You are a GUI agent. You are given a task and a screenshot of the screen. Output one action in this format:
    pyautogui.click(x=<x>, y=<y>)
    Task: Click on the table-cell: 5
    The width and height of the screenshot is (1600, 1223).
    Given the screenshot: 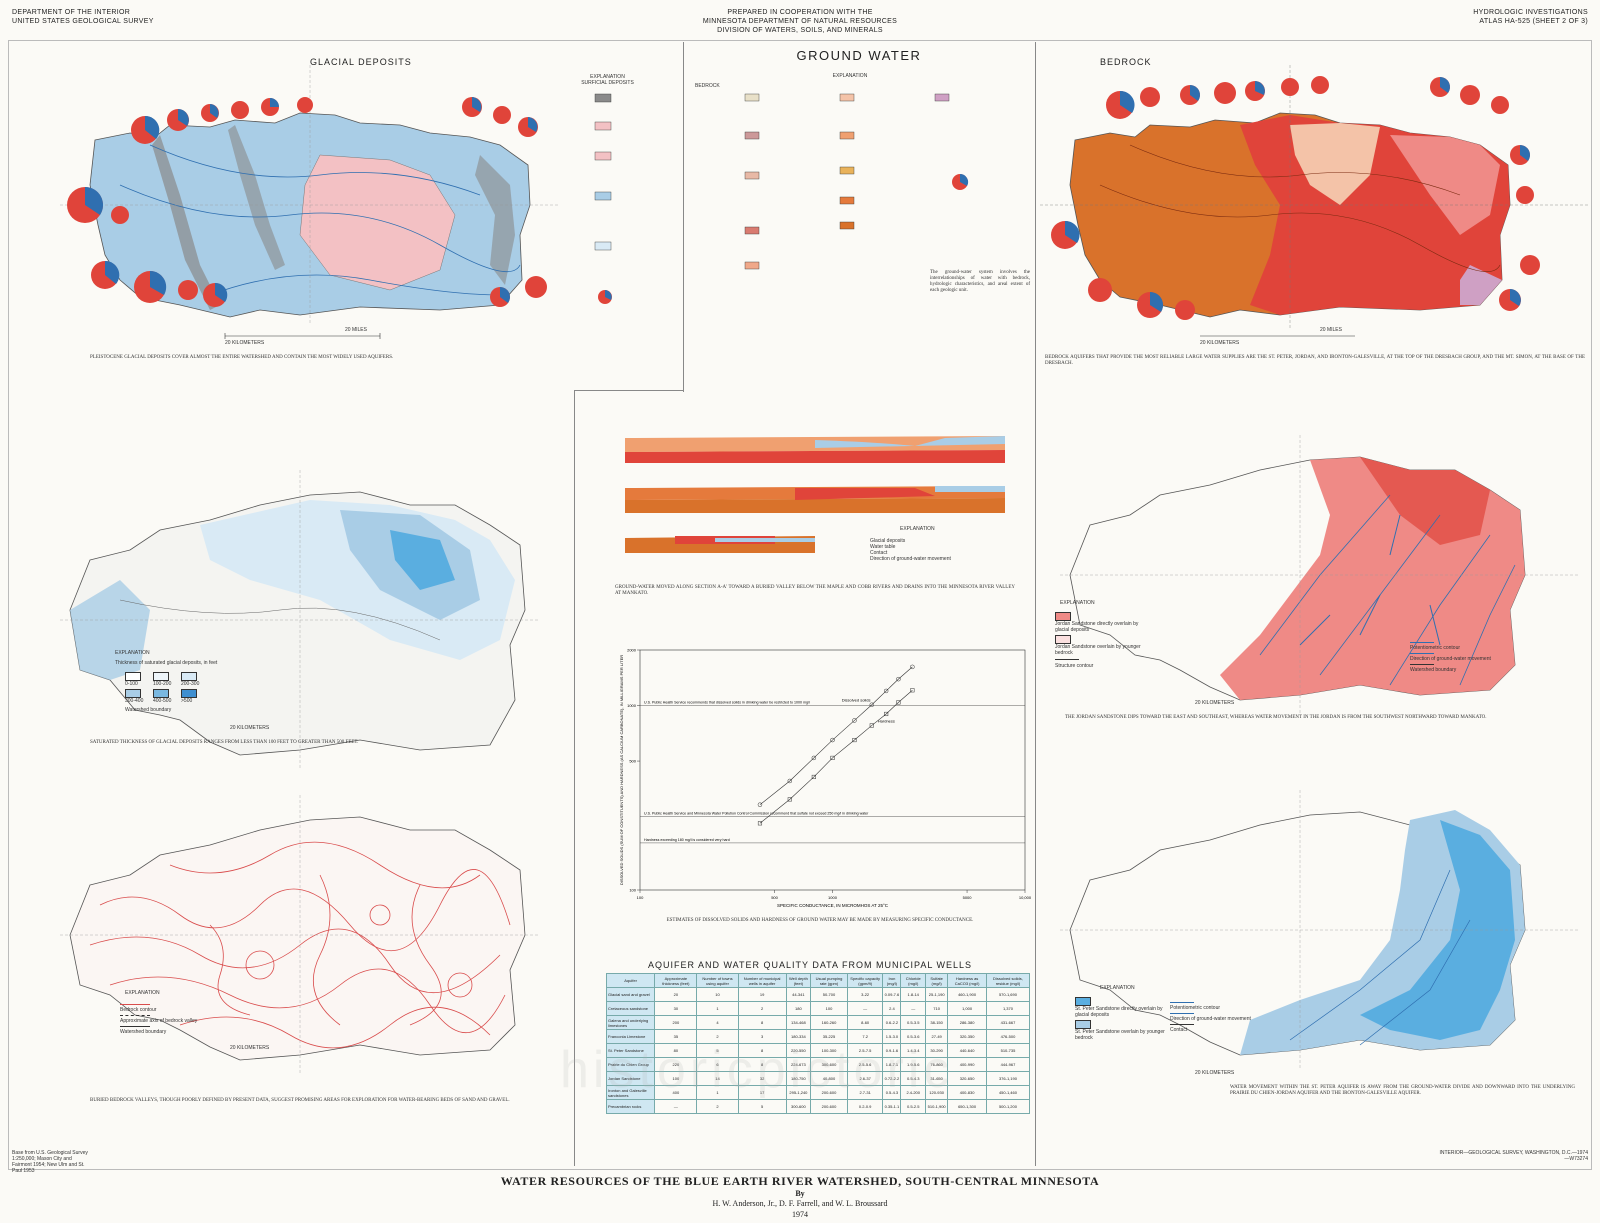 What is the action you would take?
    pyautogui.click(x=762, y=1106)
    